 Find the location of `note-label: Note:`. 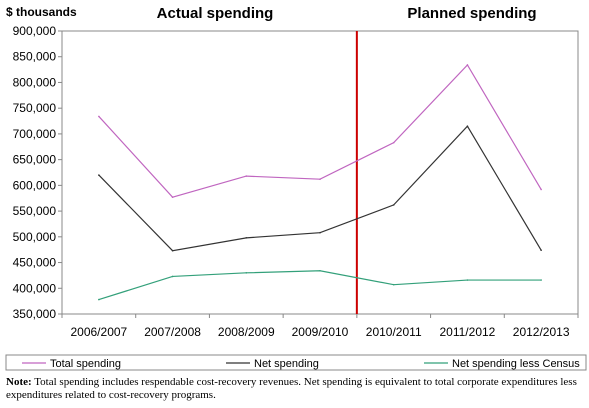

note-label: Note: is located at coordinates (19, 382).